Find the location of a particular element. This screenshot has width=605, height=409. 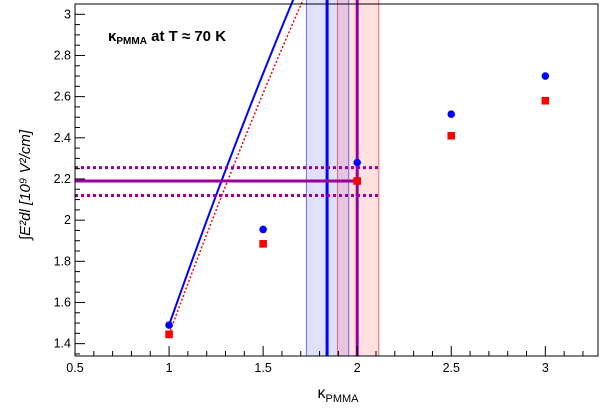

uncertainty-bands is located at coordinates (342, 178).